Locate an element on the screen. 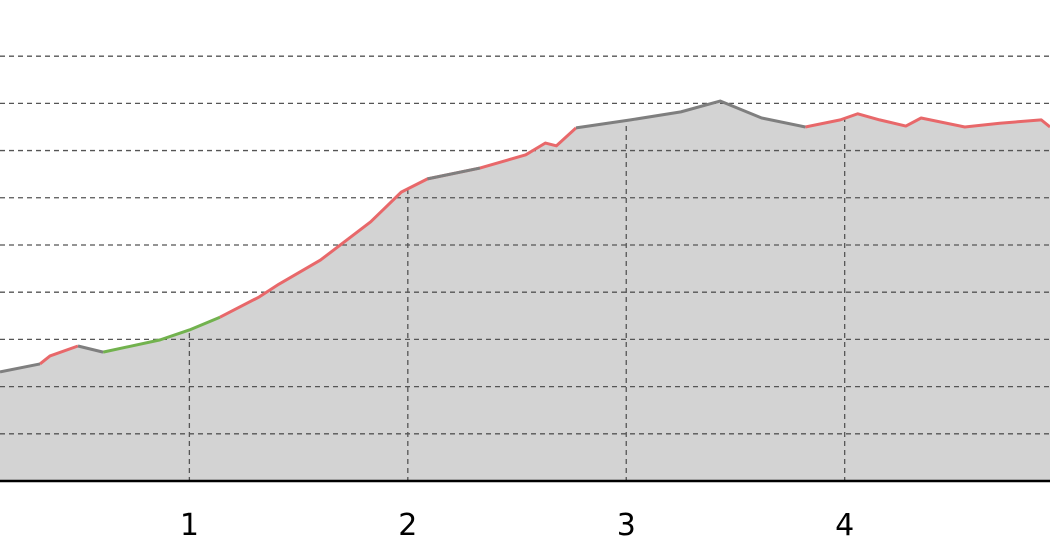  x-tick-label: 2 is located at coordinates (407, 525).